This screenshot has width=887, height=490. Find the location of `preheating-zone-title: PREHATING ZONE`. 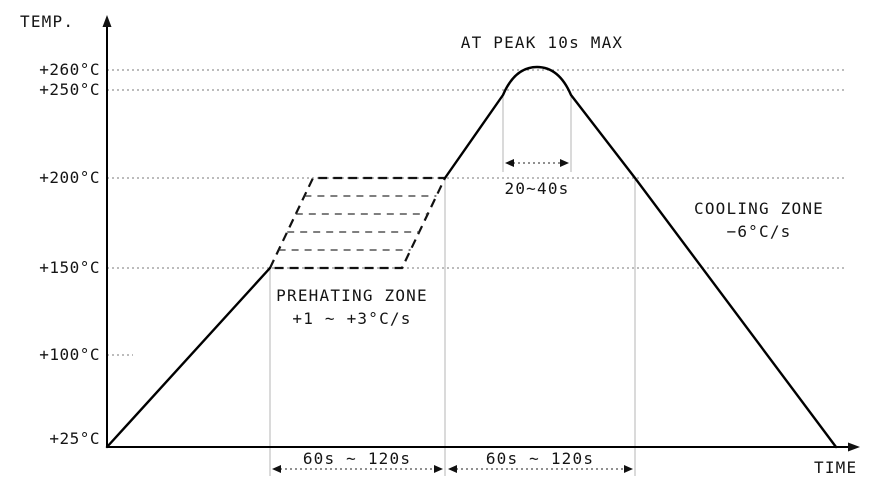

preheating-zone-title: PREHATING ZONE is located at coordinates (352, 295).